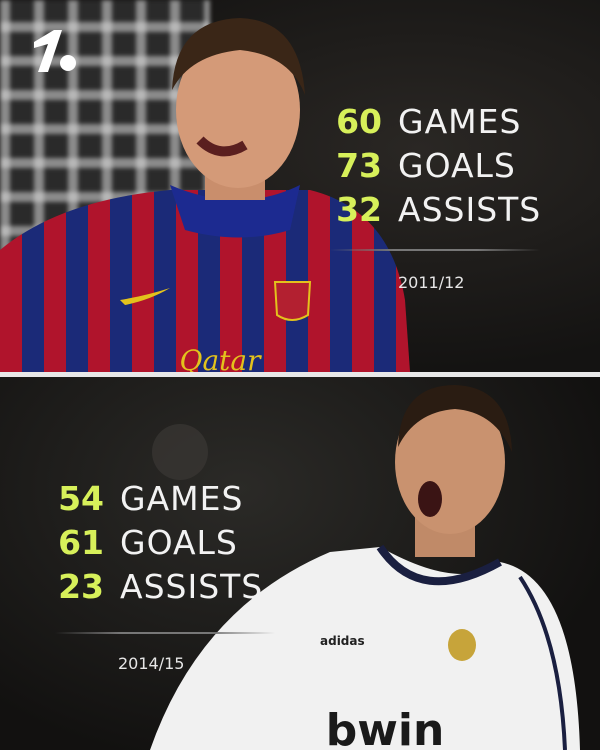  I want to click on svg-text: bwin, so click(385, 727).